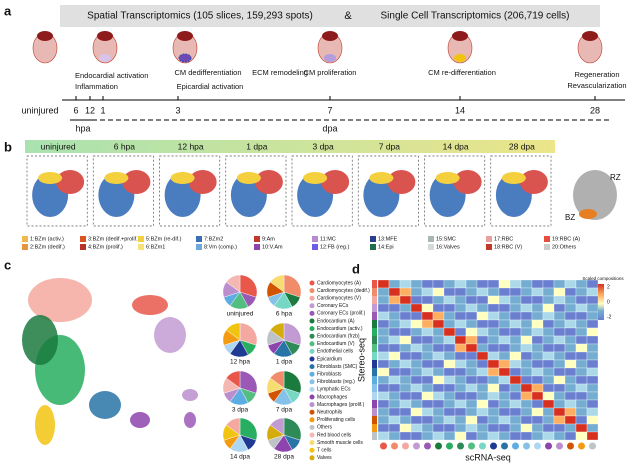  What do you see at coordinates (564, 247) in the screenshot?
I see `label: 20:Others` at bounding box center [564, 247].